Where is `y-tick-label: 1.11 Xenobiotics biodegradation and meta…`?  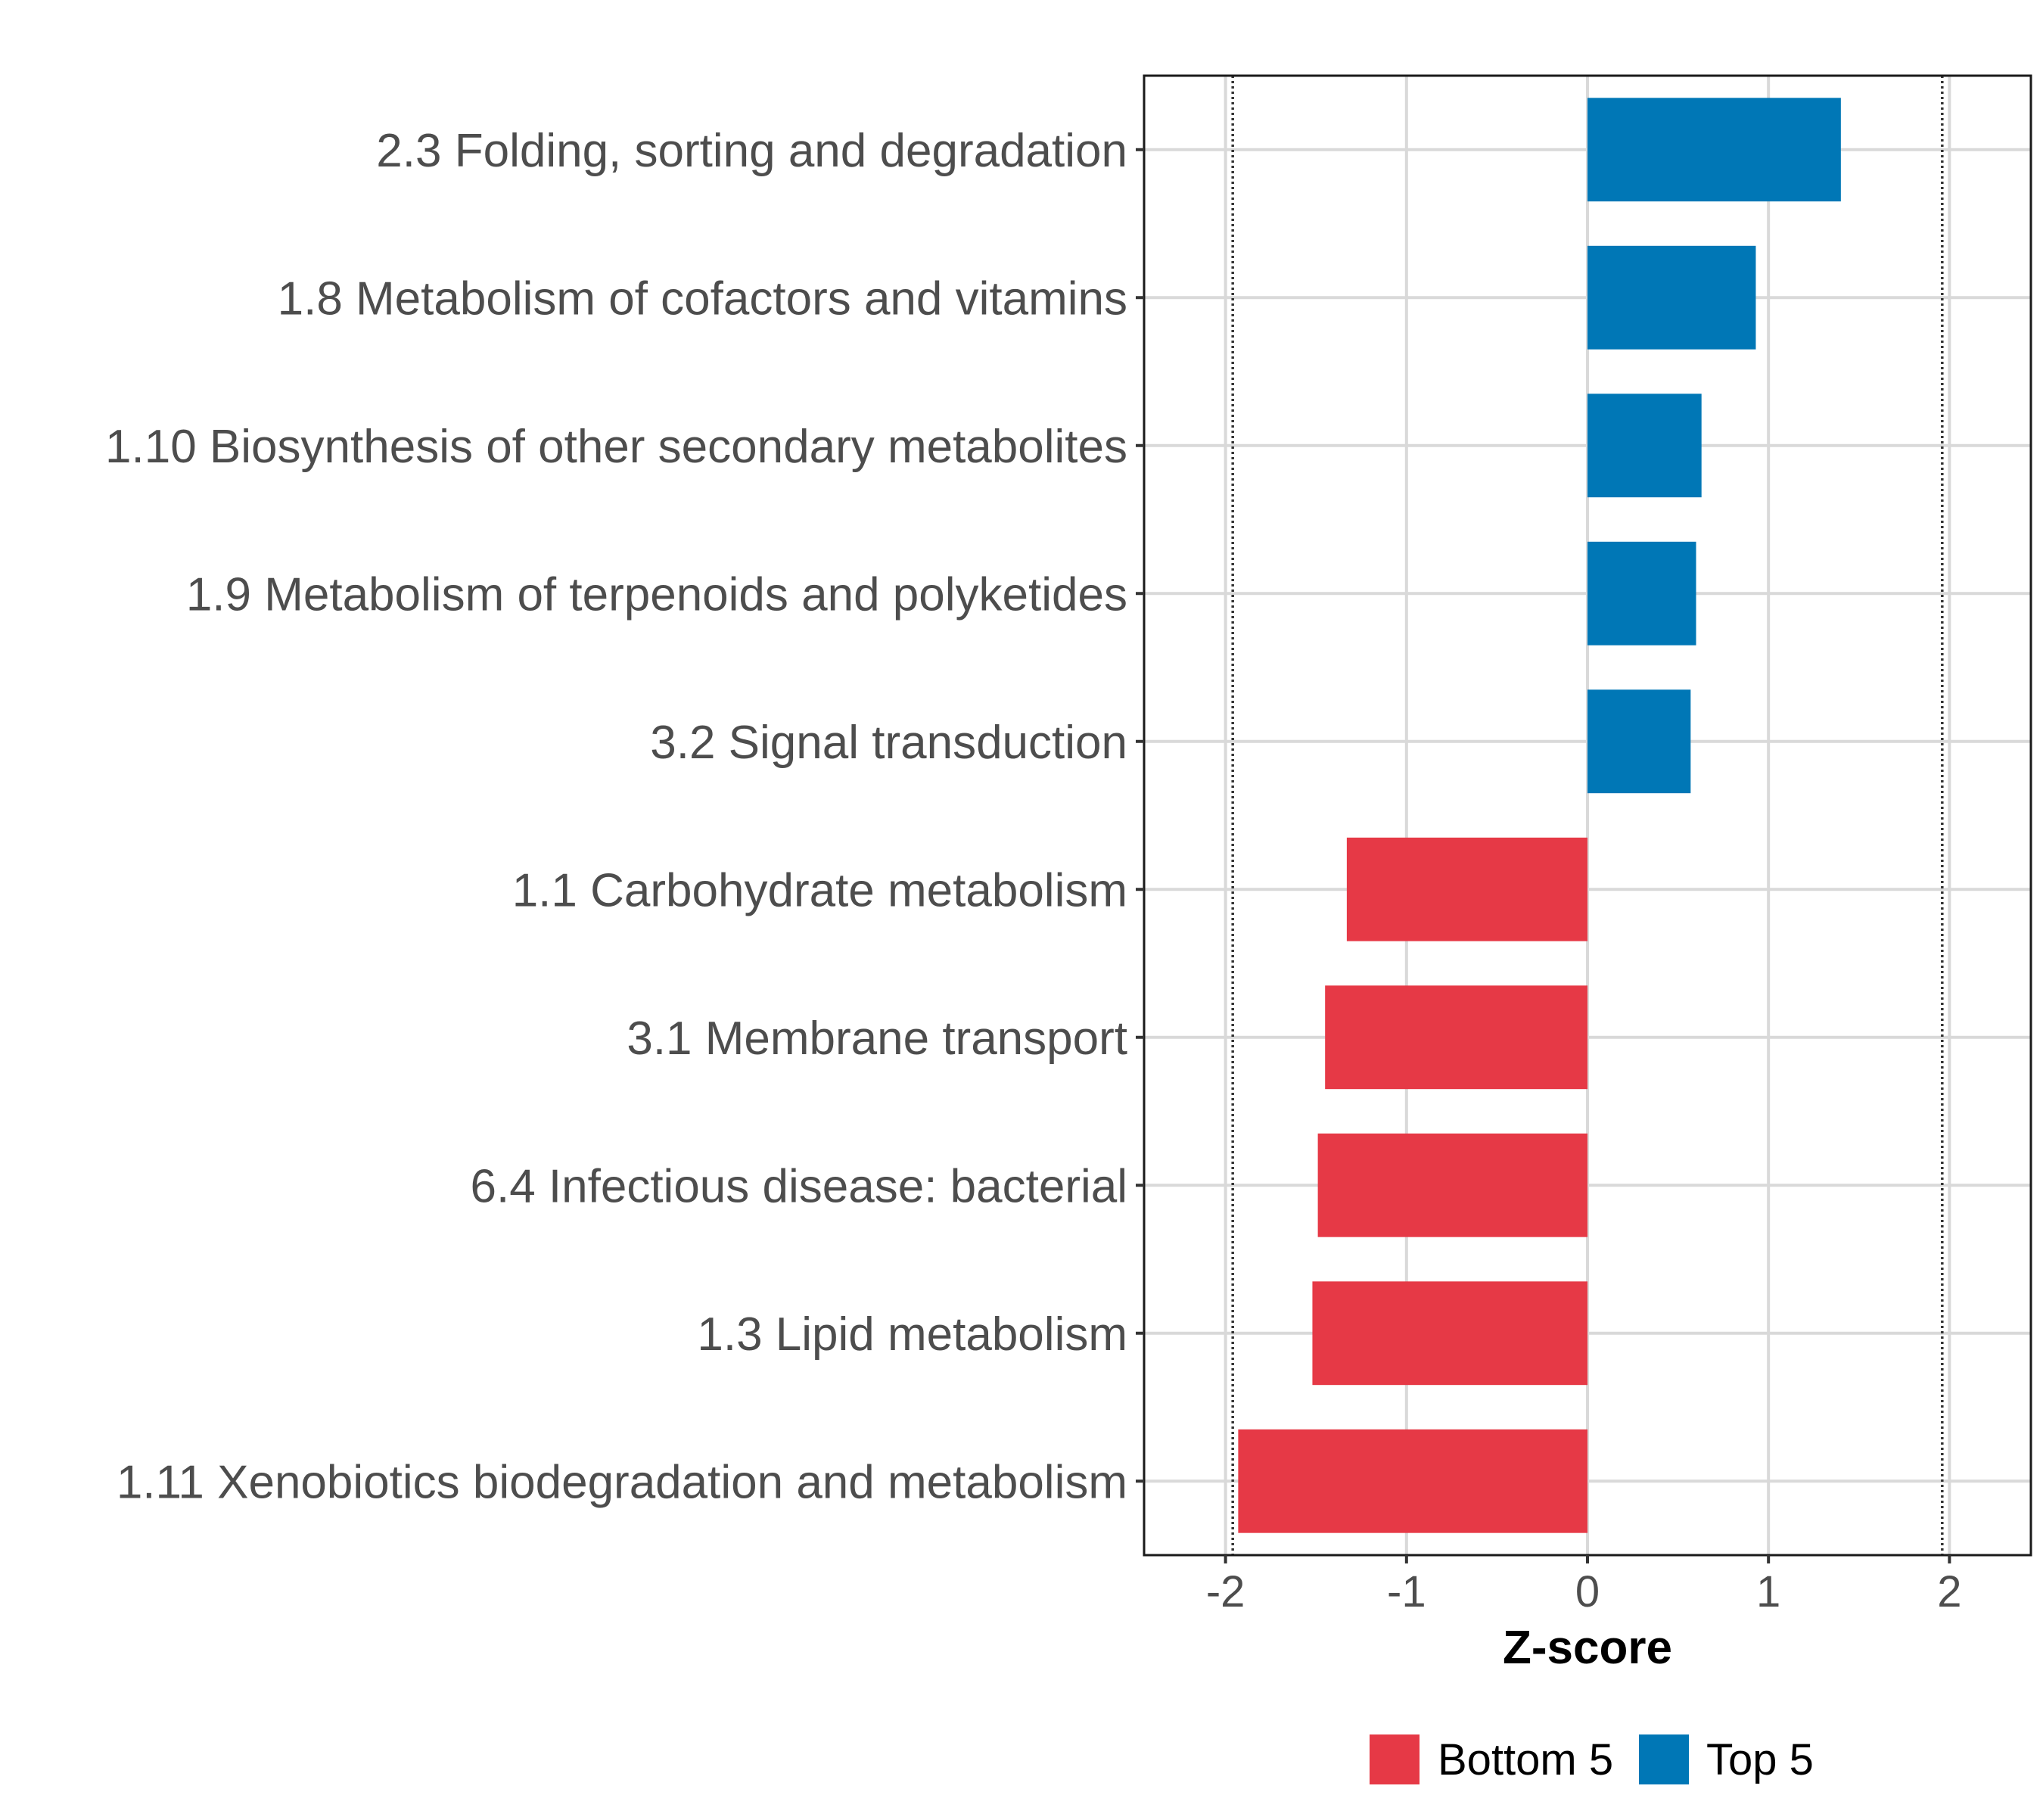
y-tick-label: 1.11 Xenobiotics biodegradation and meta… is located at coordinates (622, 1482).